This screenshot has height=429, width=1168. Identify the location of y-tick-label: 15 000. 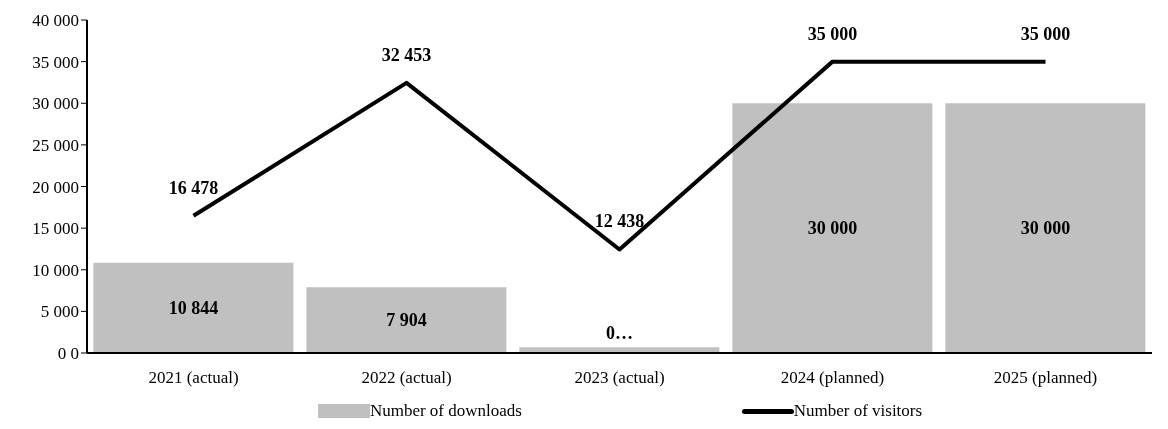
(55, 229).